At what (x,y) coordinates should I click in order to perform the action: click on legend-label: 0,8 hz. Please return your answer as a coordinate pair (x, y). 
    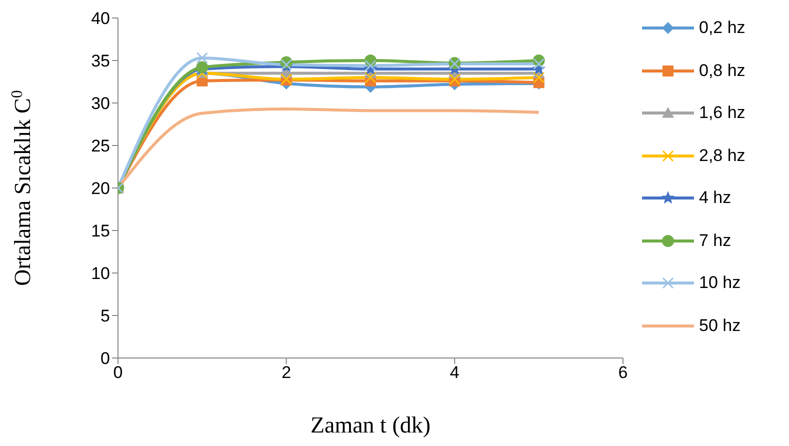
    Looking at the image, I should click on (722, 70).